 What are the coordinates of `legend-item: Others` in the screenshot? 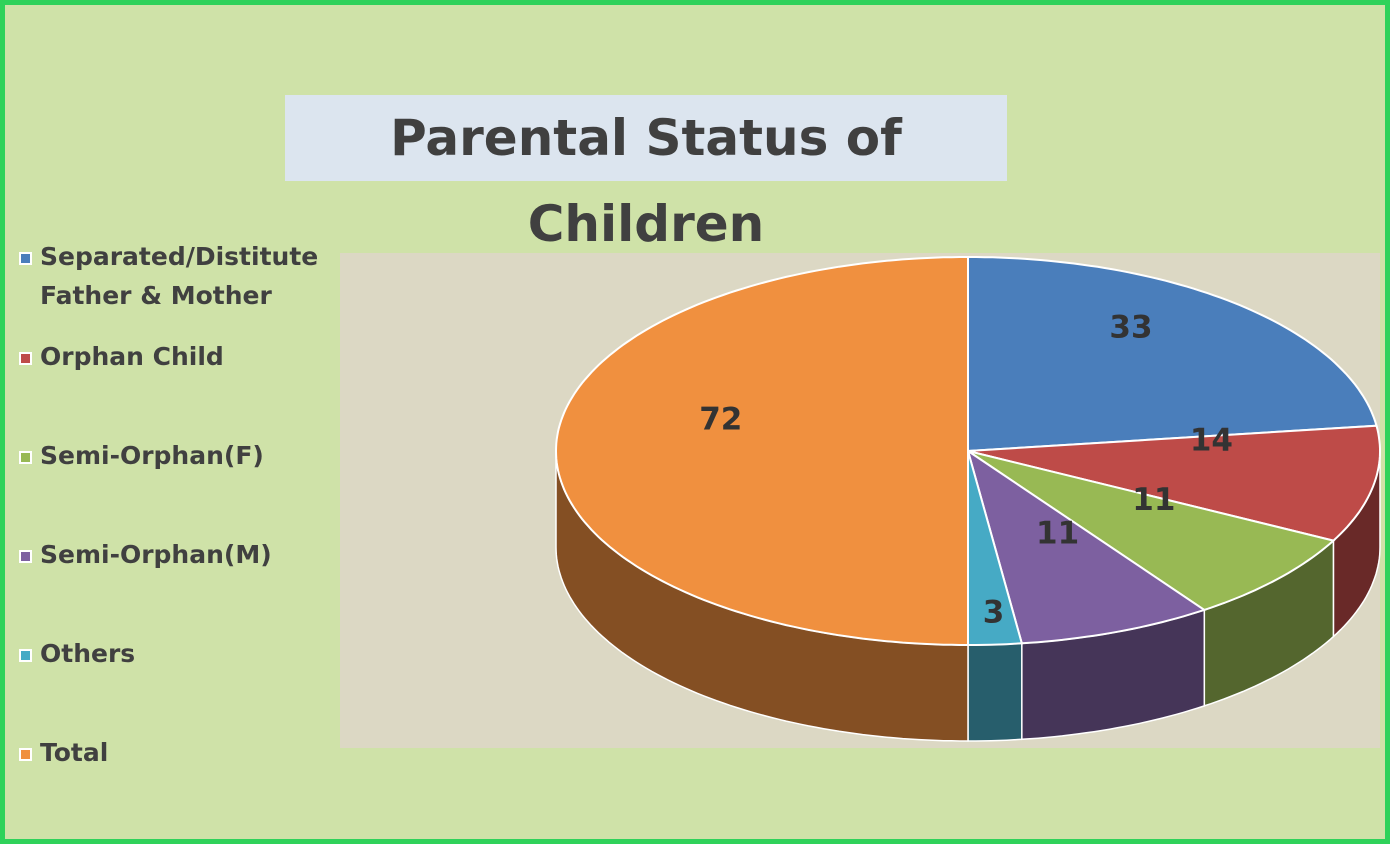 It's located at (169, 653).